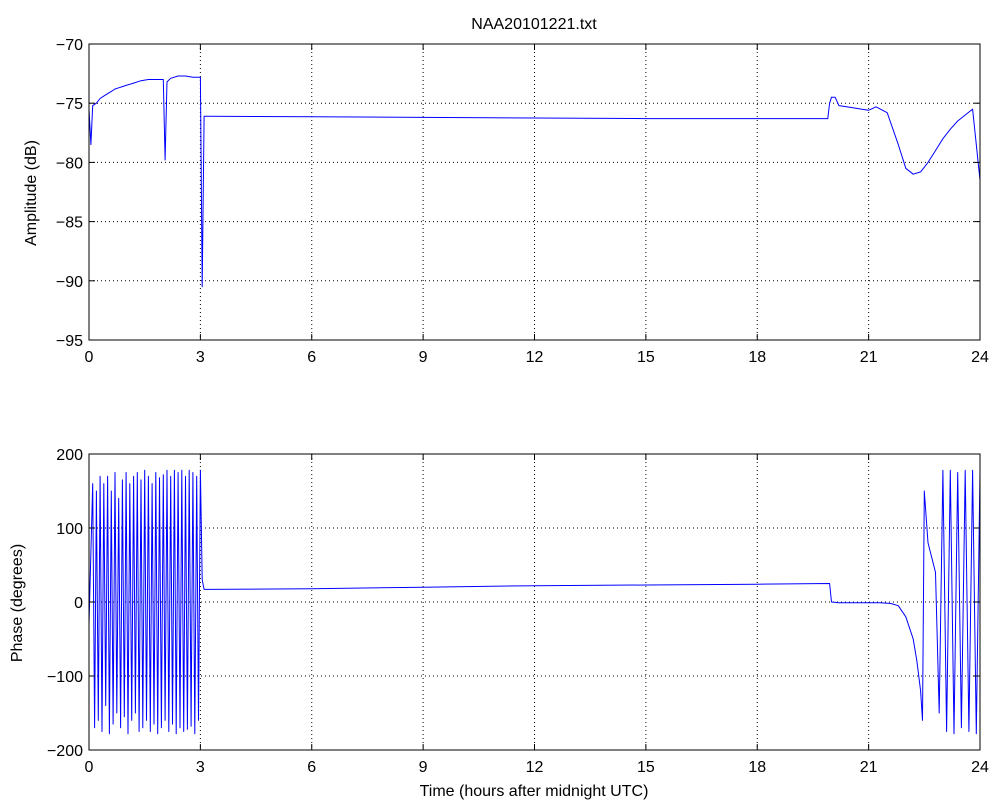  Describe the element at coordinates (646, 357) in the screenshot. I see `amplitude-x-tick-label: 15` at that location.